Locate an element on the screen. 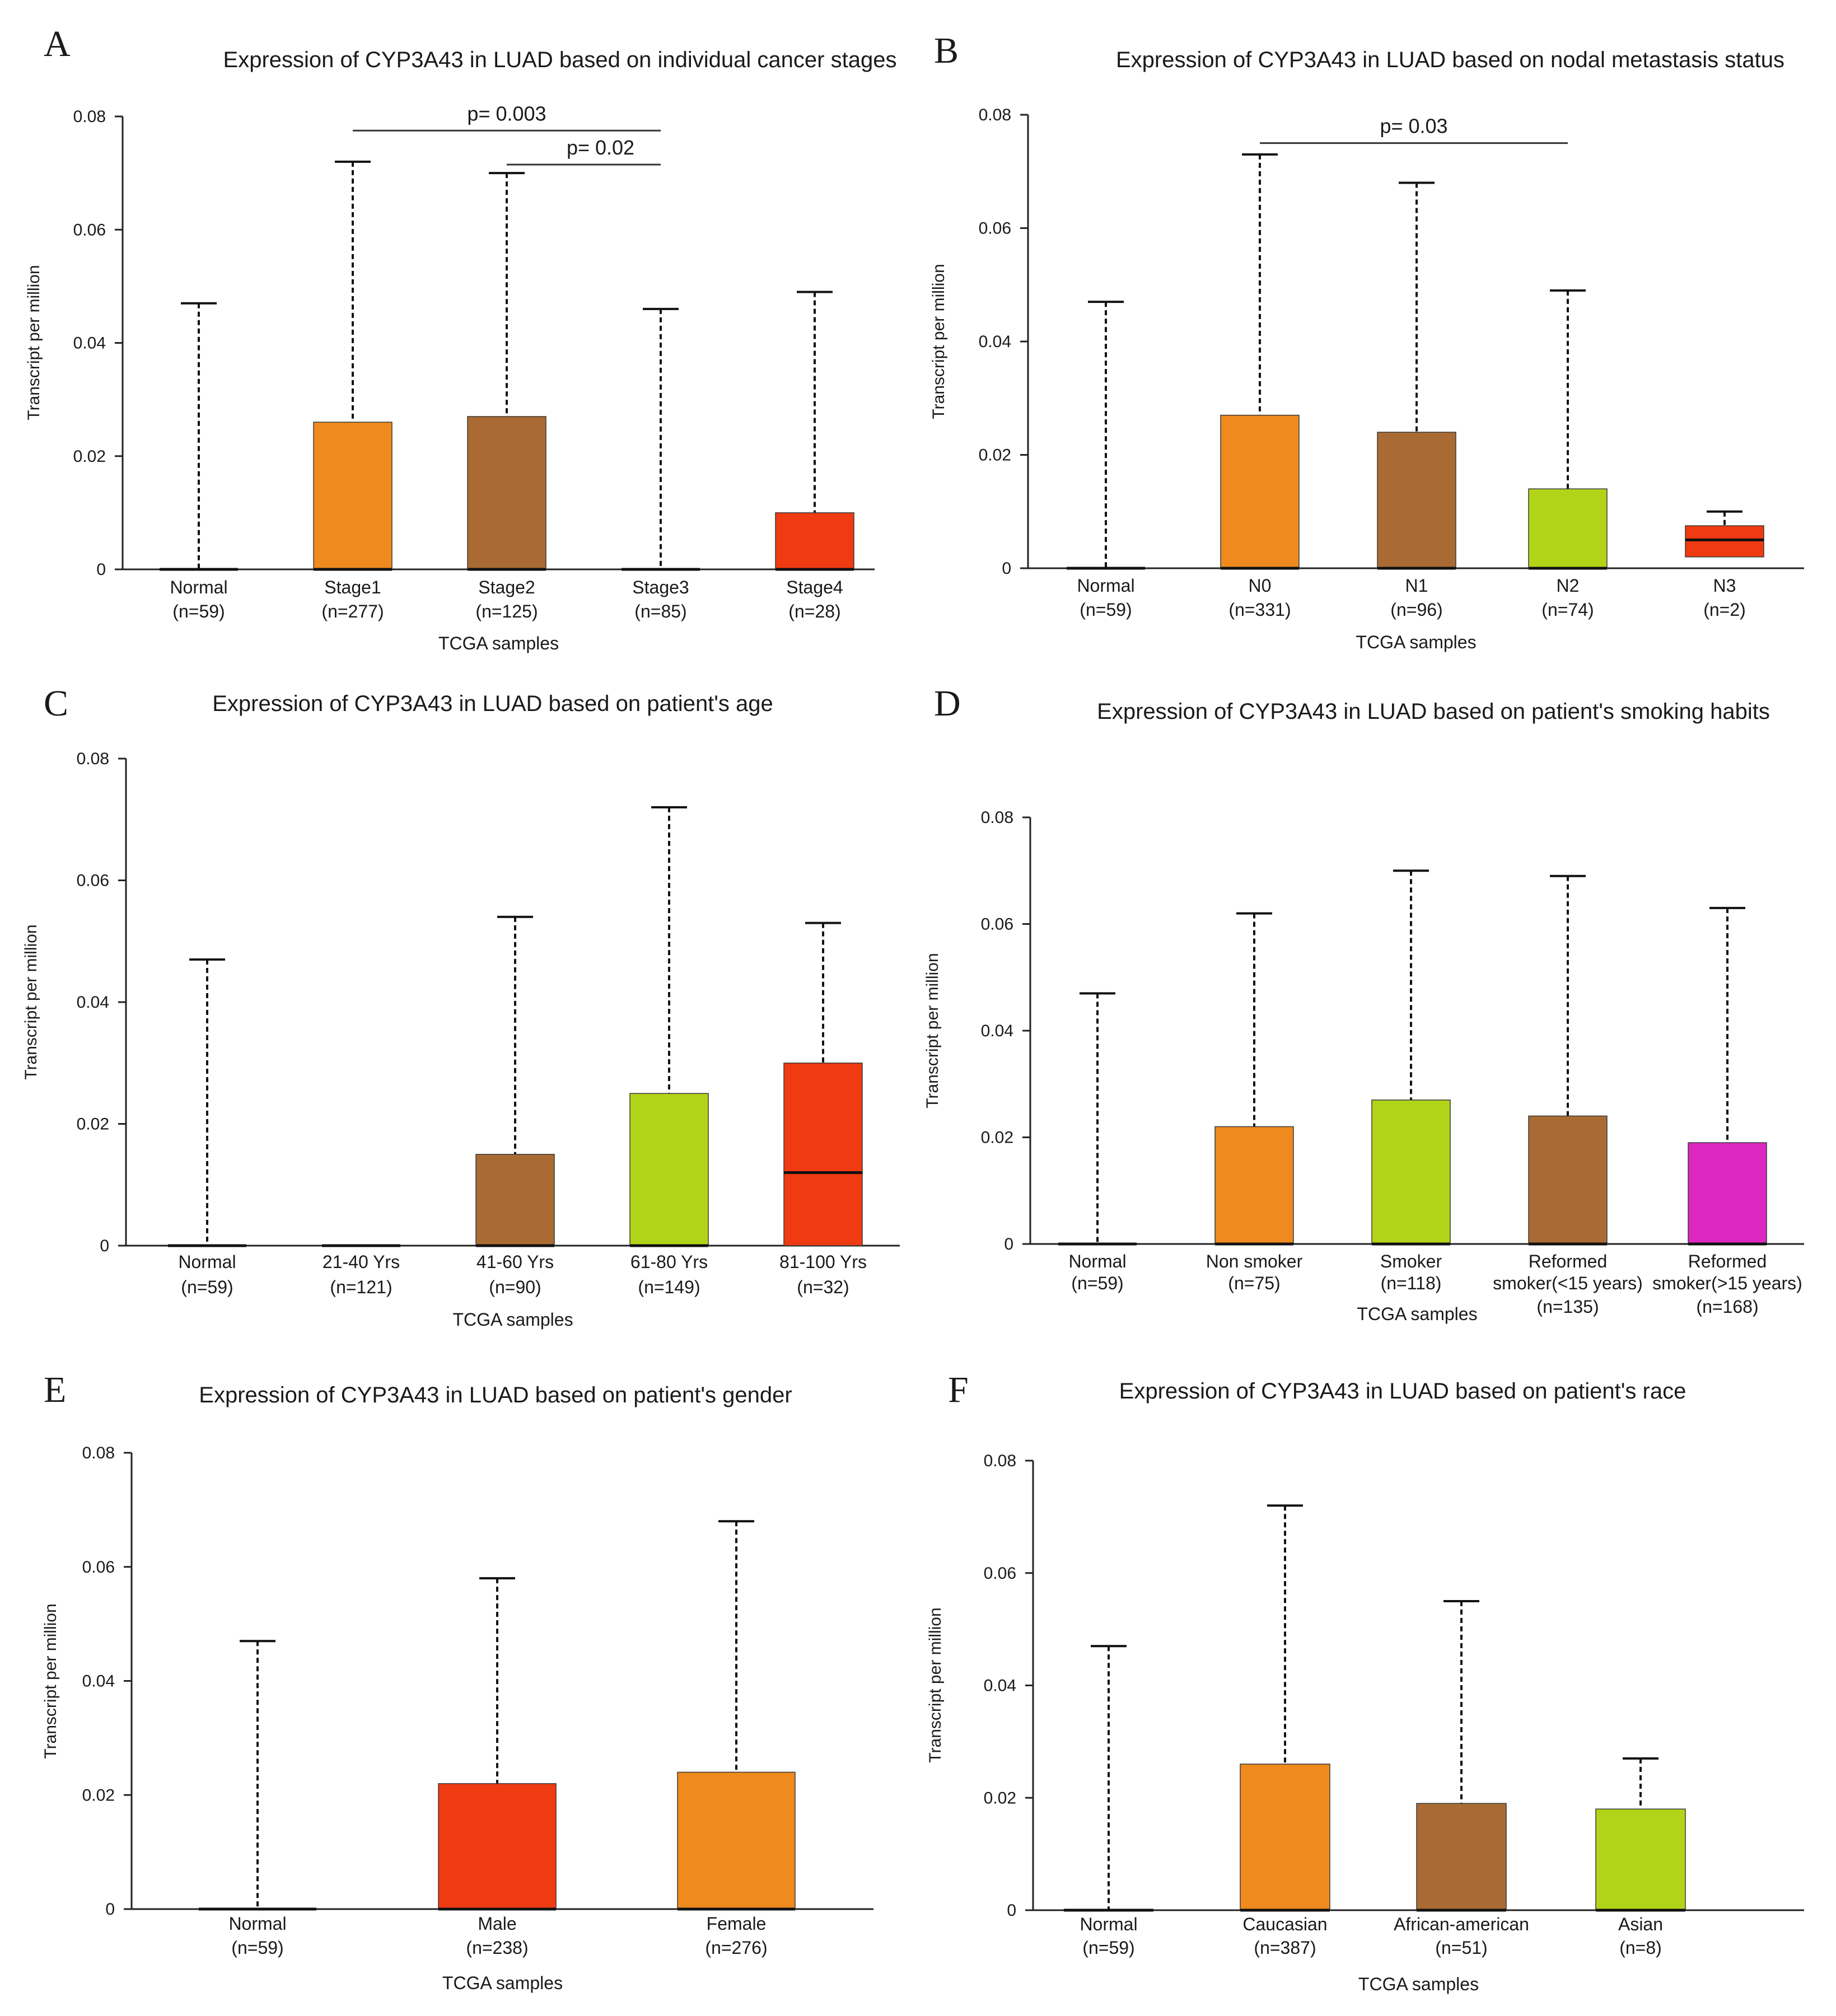  category-count: (n=149) is located at coordinates (669, 1287).